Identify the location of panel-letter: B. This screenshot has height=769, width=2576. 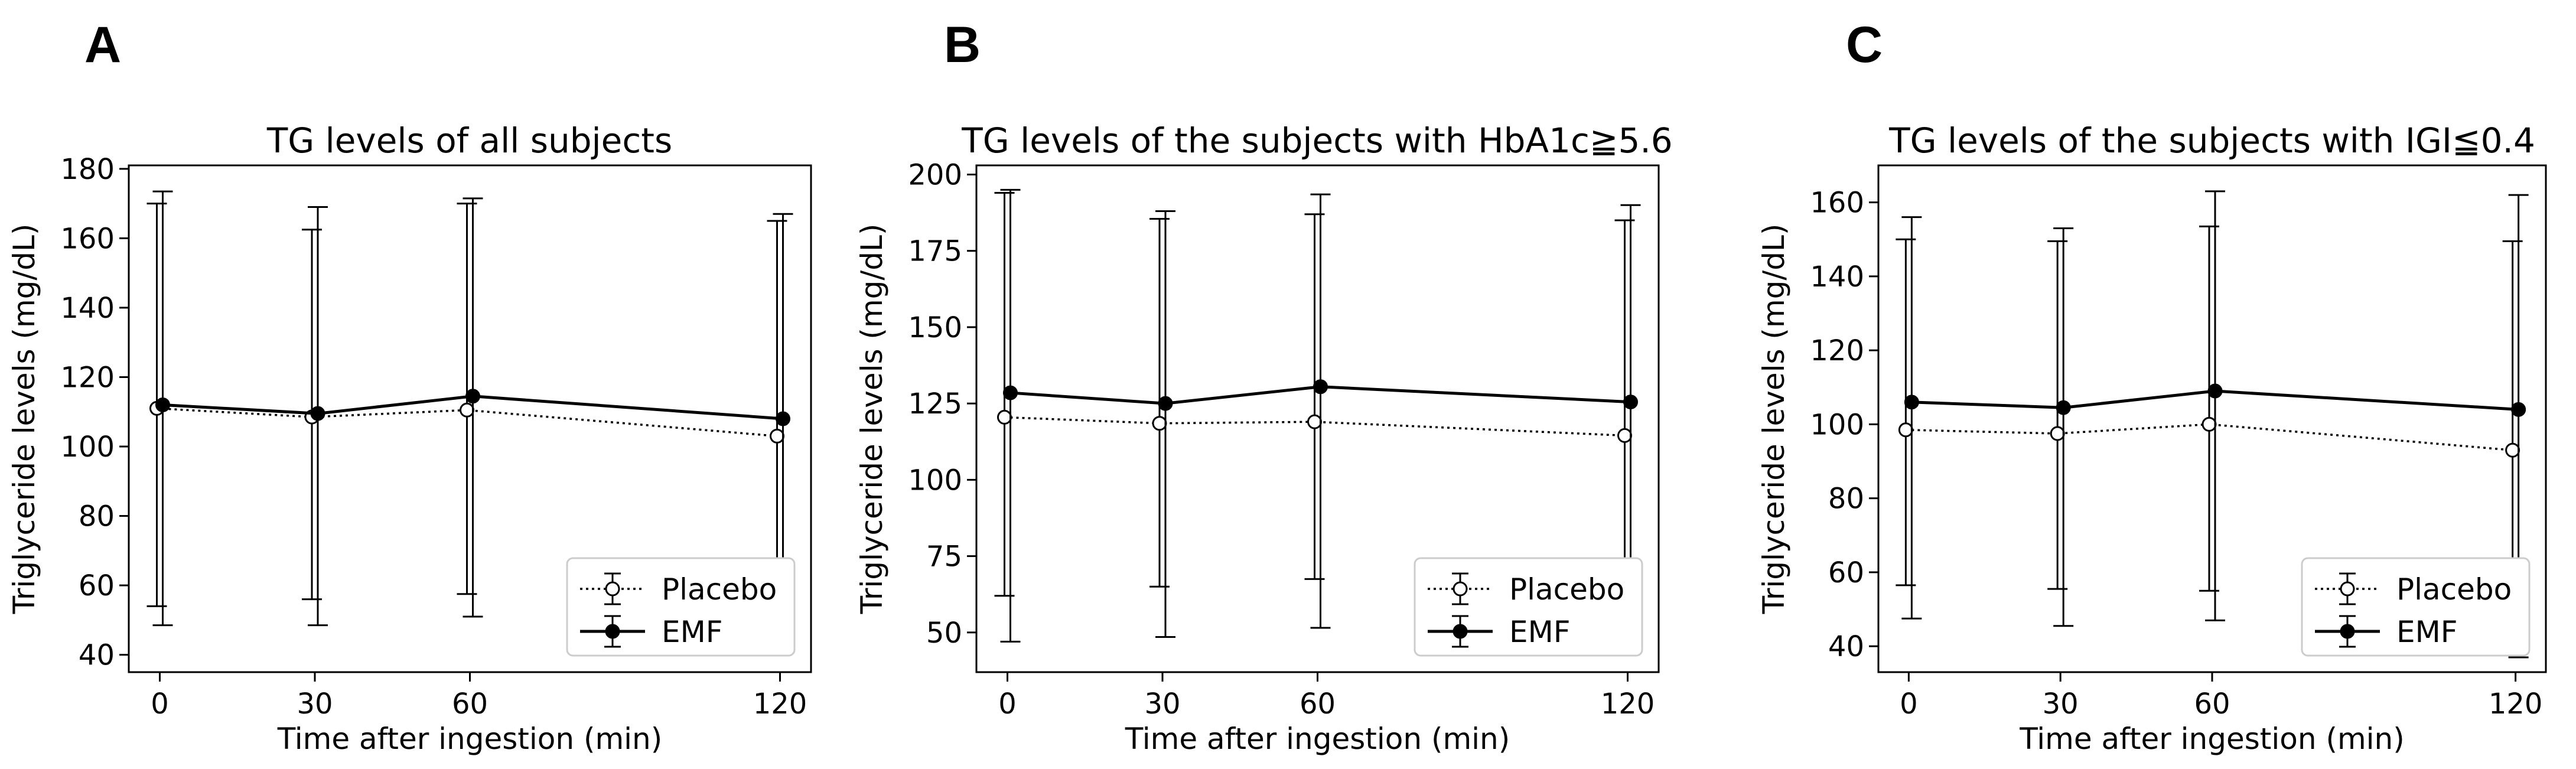
(962, 45).